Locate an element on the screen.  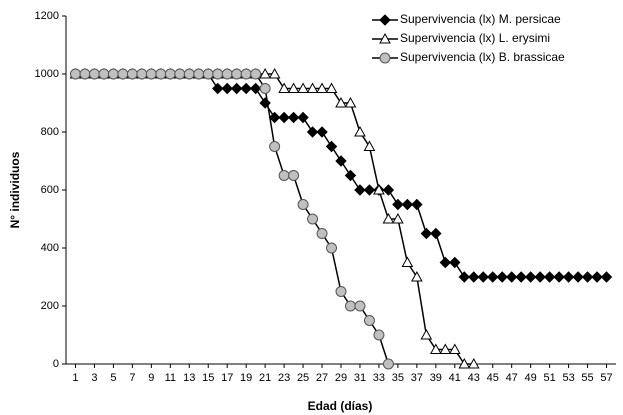
x-tick-label: 45 is located at coordinates (493, 378).